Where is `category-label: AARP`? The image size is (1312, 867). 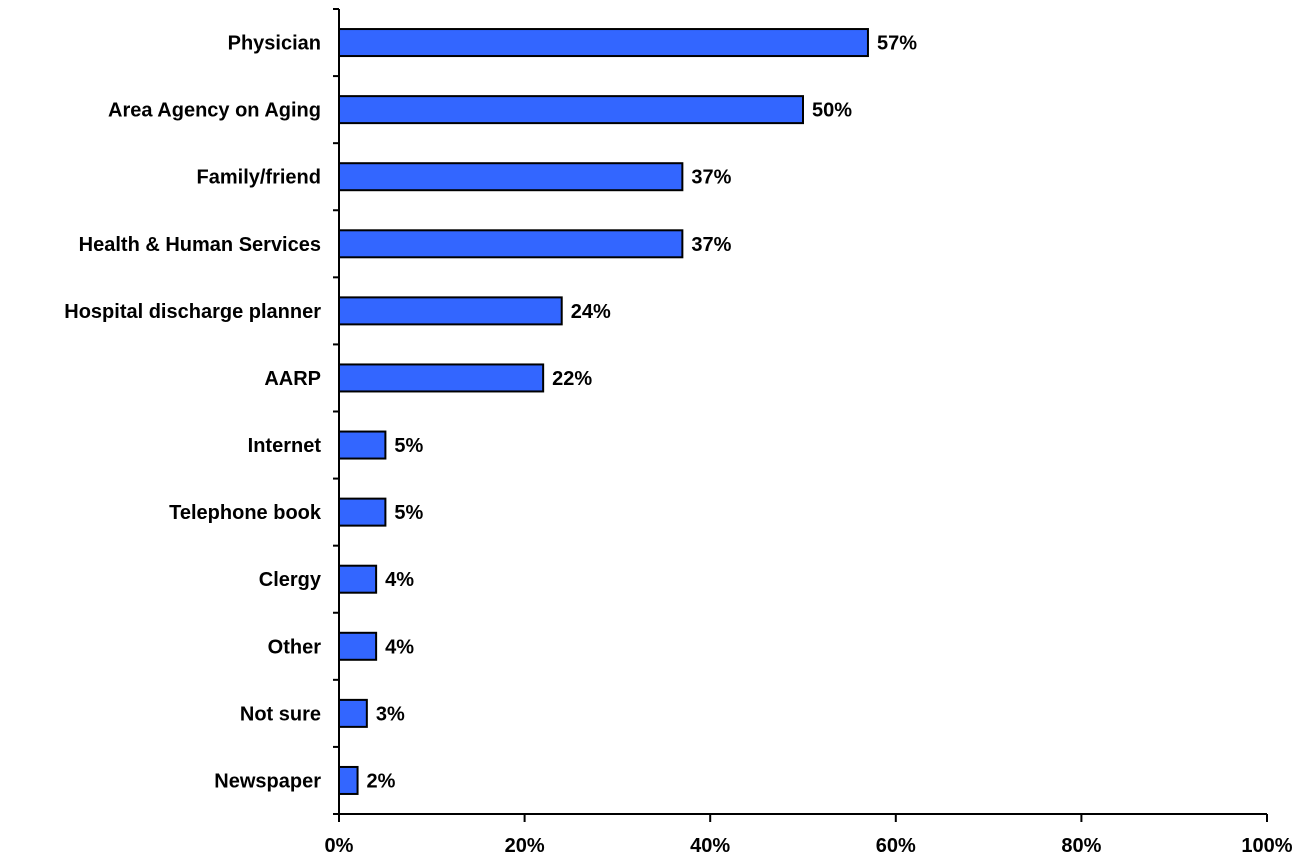 category-label: AARP is located at coordinates (292, 379).